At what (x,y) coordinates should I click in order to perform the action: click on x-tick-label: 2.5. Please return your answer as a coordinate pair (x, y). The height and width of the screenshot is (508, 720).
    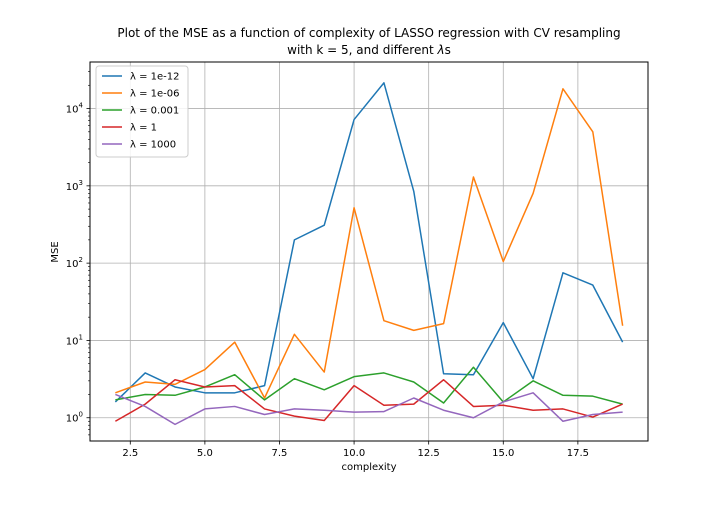
    Looking at the image, I should click on (130, 453).